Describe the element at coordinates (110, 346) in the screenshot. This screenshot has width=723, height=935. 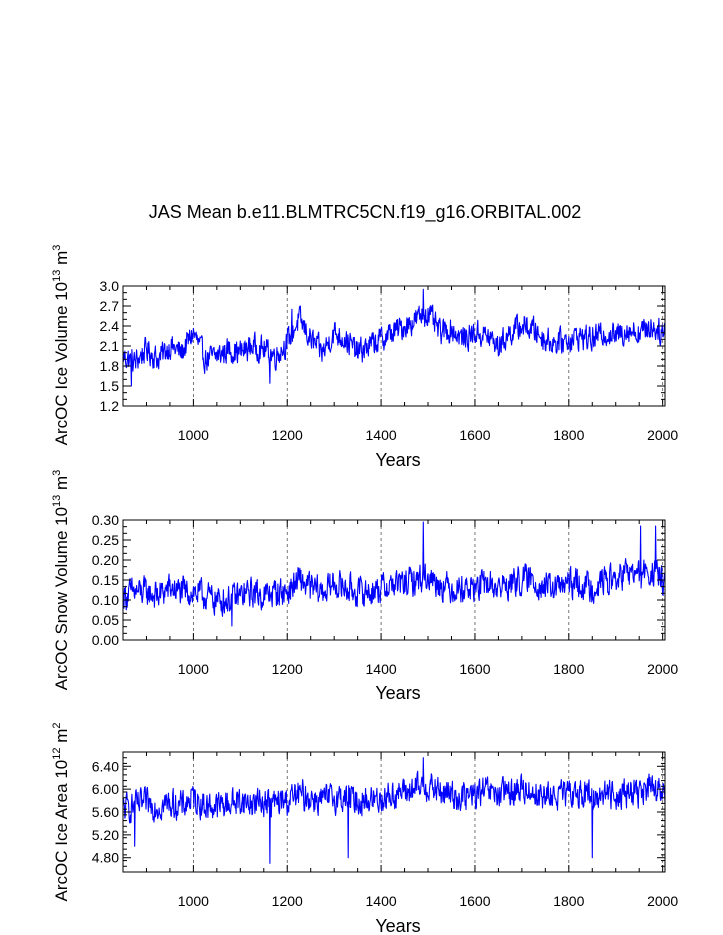
I see `y-tick-label: 2.1` at that location.